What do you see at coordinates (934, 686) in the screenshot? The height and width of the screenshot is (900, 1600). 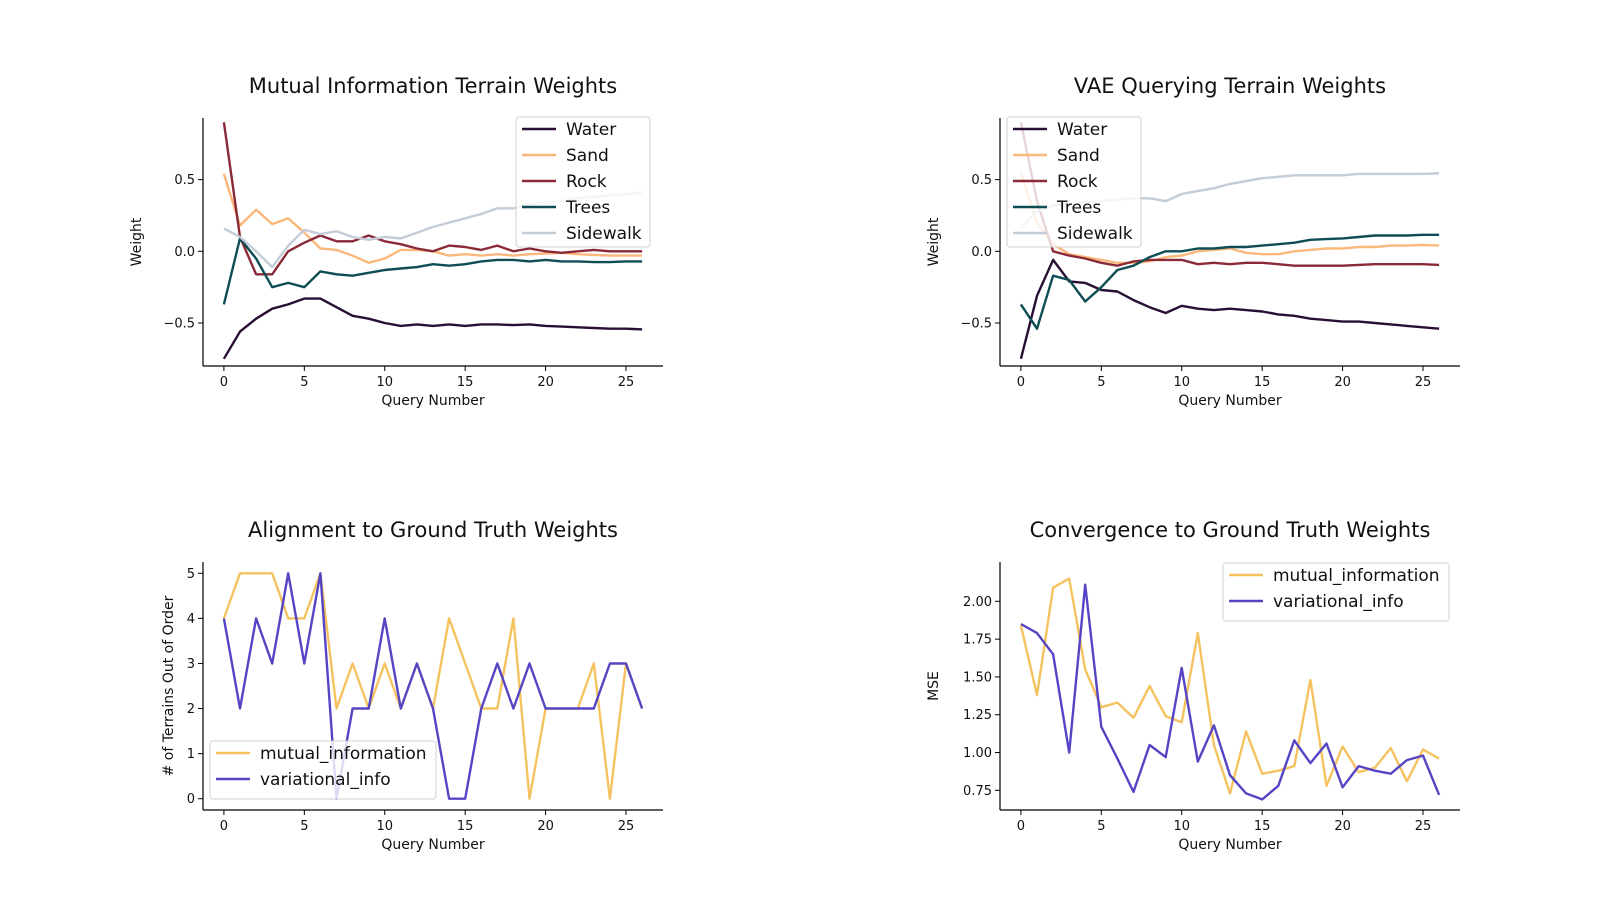 I see `y-axis-label: MSE` at bounding box center [934, 686].